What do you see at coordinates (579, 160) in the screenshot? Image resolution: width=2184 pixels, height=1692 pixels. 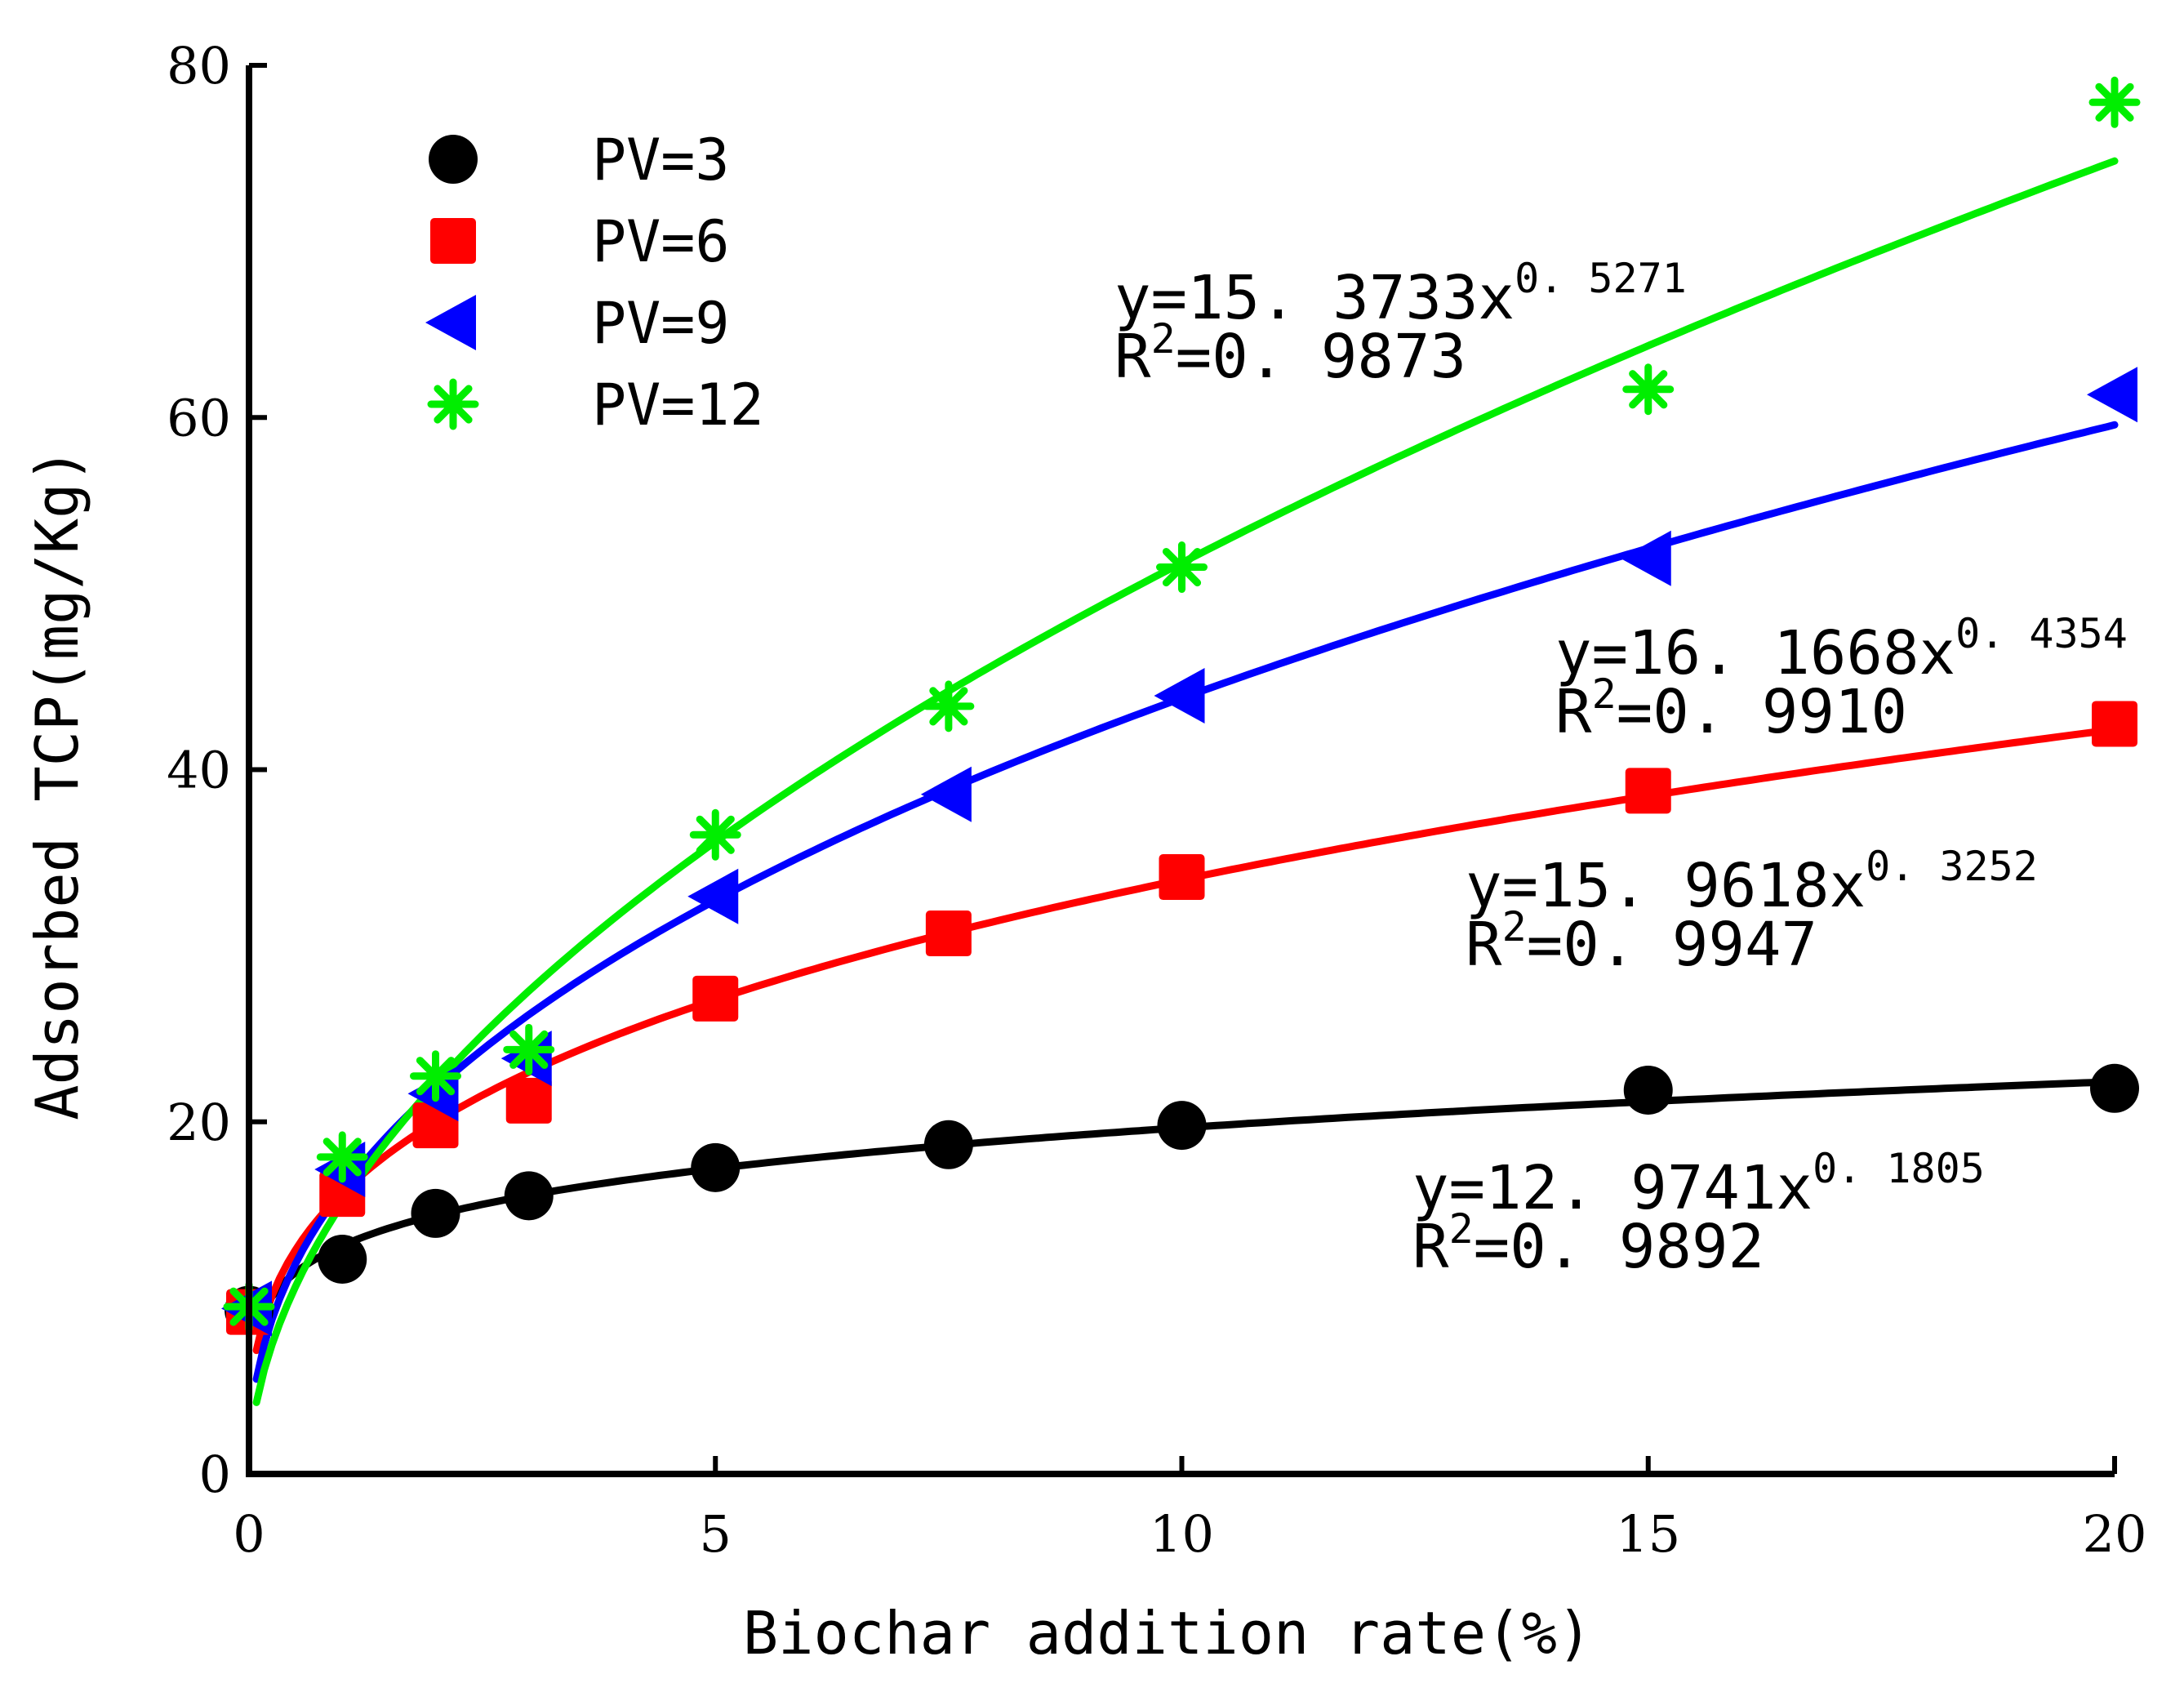 I see `legend-item: PV=3` at bounding box center [579, 160].